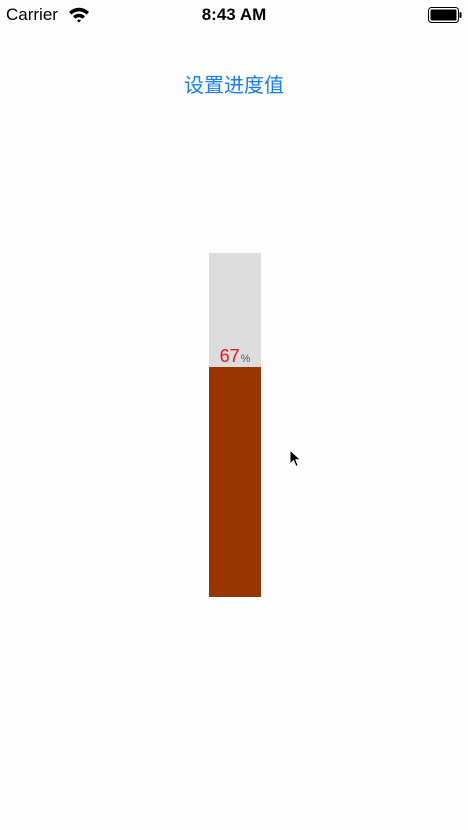  What do you see at coordinates (235, 482) in the screenshot?
I see `progress-fill` at bounding box center [235, 482].